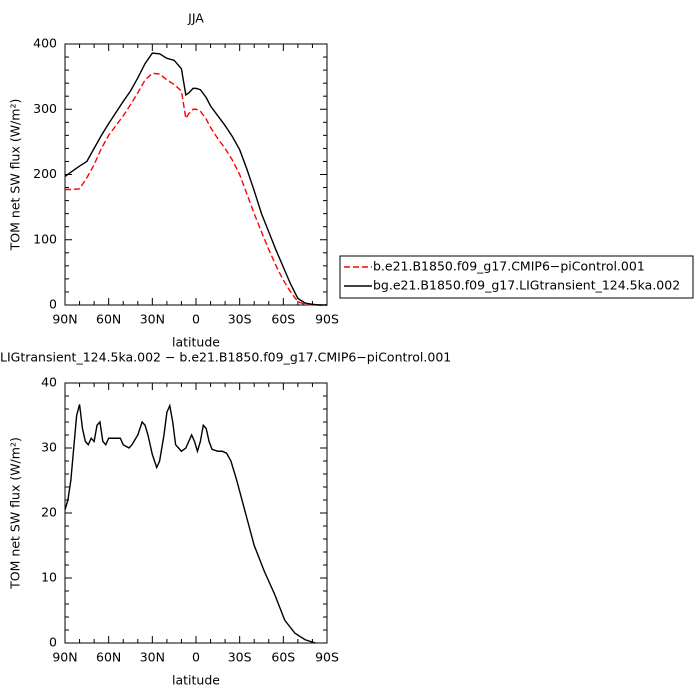 The width and height of the screenshot is (700, 700). What do you see at coordinates (45, 173) in the screenshot?
I see `y-tick-label: 200` at bounding box center [45, 173].